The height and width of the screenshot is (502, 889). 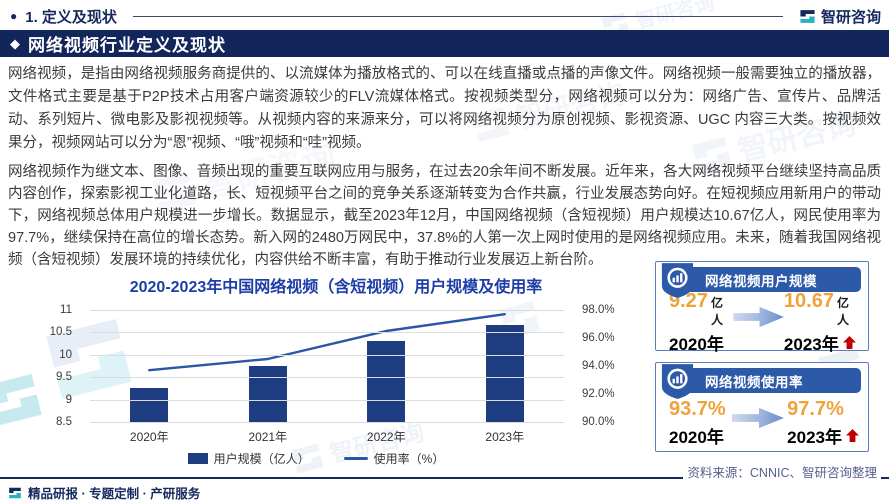 What do you see at coordinates (71, 17) in the screenshot?
I see `section-label: 1. 定义及现状` at bounding box center [71, 17].